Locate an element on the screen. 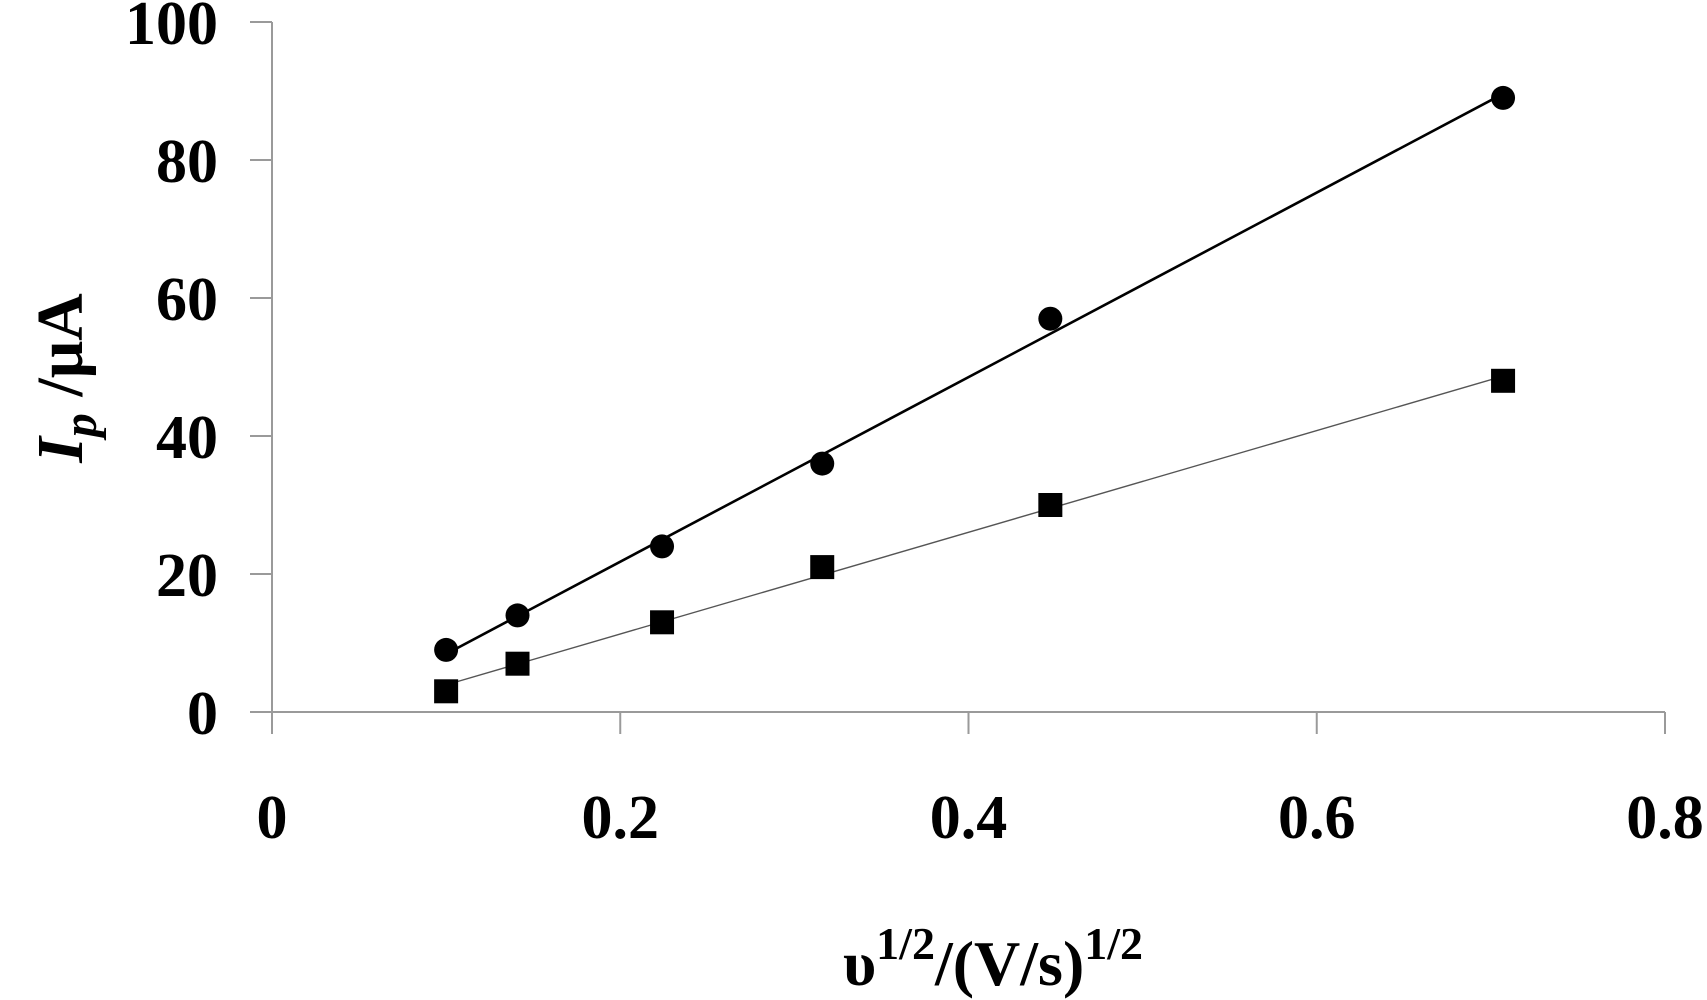  x-tick-label: 0.2 is located at coordinates (621, 818).